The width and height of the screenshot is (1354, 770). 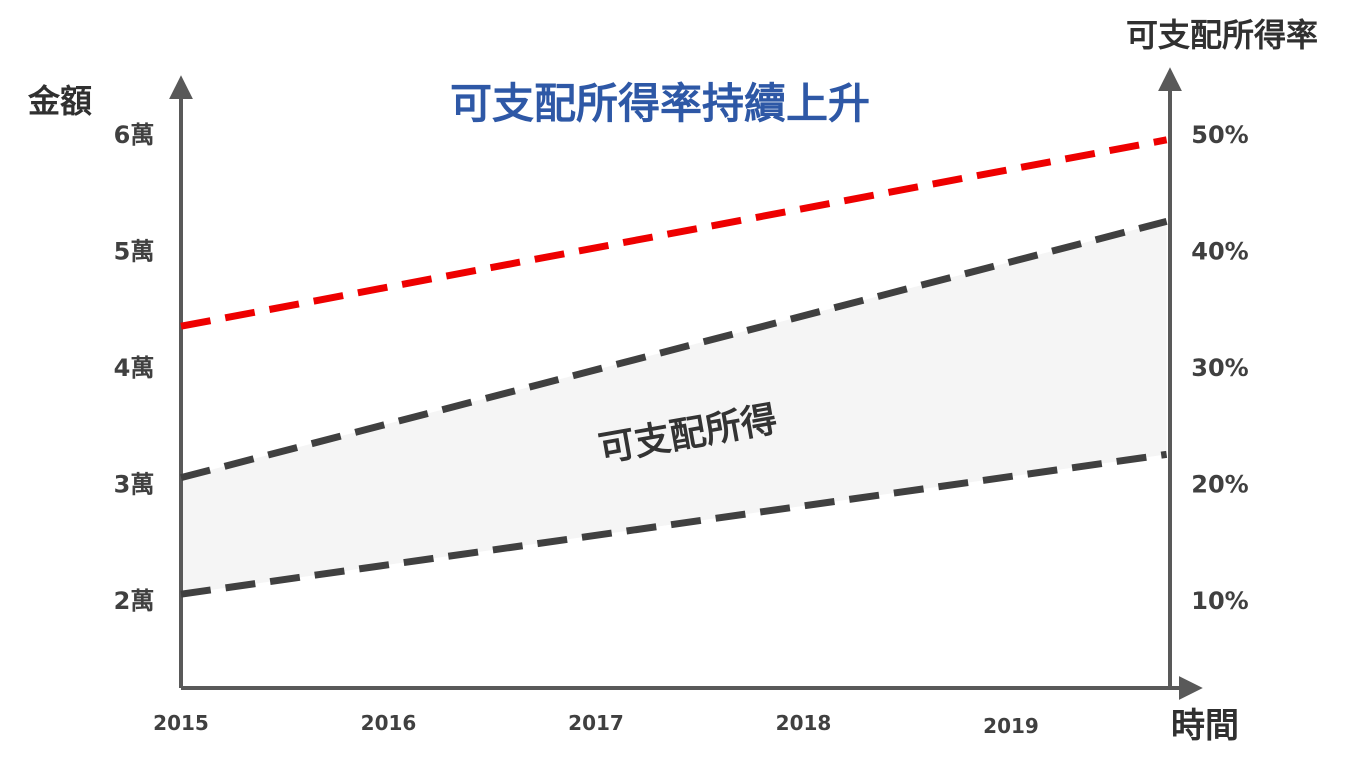 I want to click on right-tick-label: 30%, so click(x=1219, y=368).